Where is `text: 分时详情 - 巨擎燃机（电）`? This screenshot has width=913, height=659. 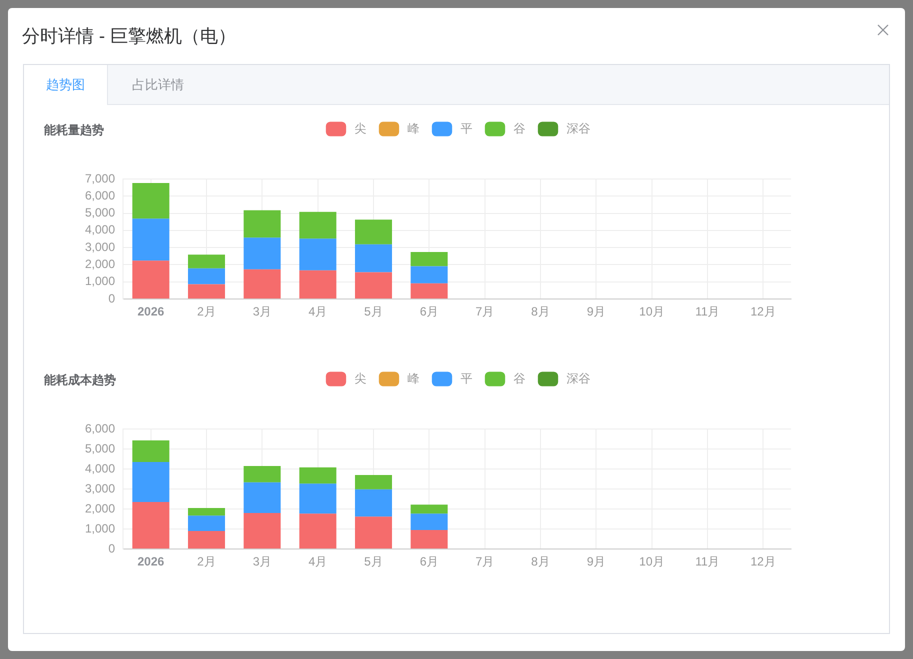
text: 分时详情 - 巨擎燃机（电） is located at coordinates (129, 36).